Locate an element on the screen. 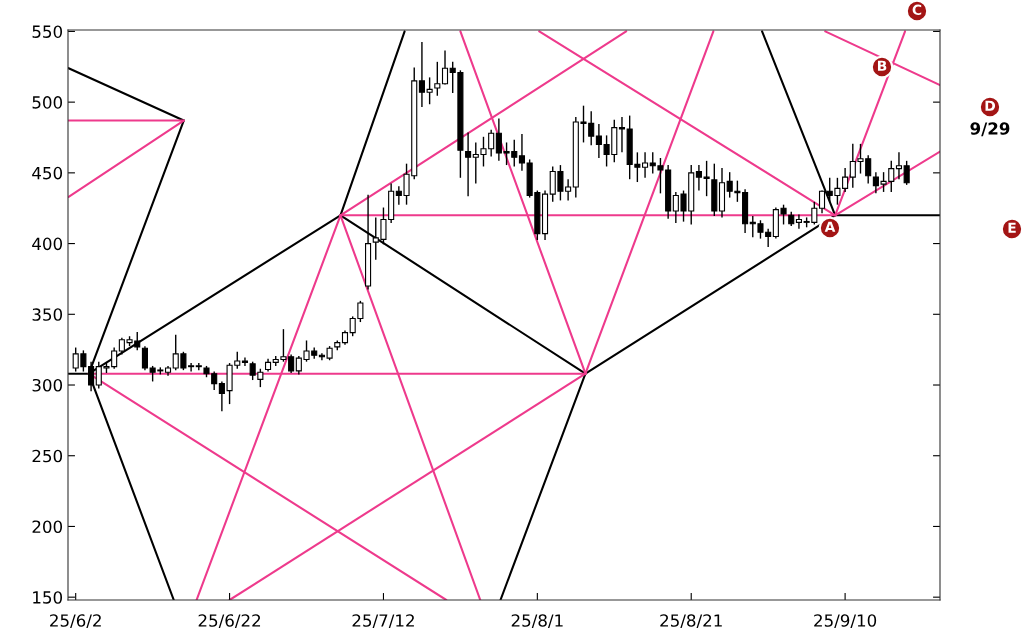  x-tick-label: 25/8/1 is located at coordinates (537, 621).